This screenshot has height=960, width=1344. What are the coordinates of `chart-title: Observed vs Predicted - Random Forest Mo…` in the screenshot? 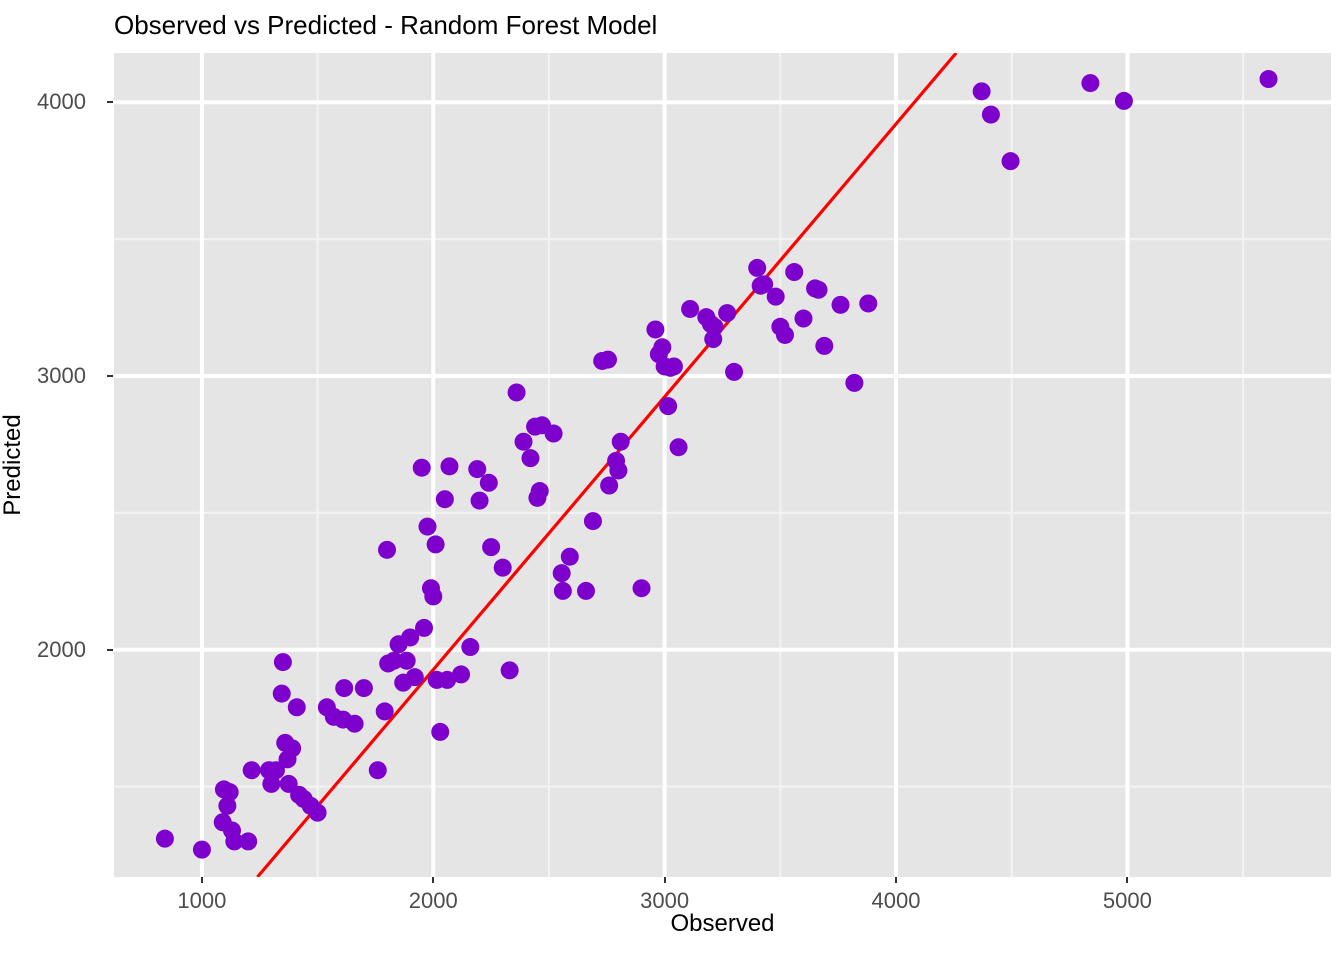 It's located at (386, 25).